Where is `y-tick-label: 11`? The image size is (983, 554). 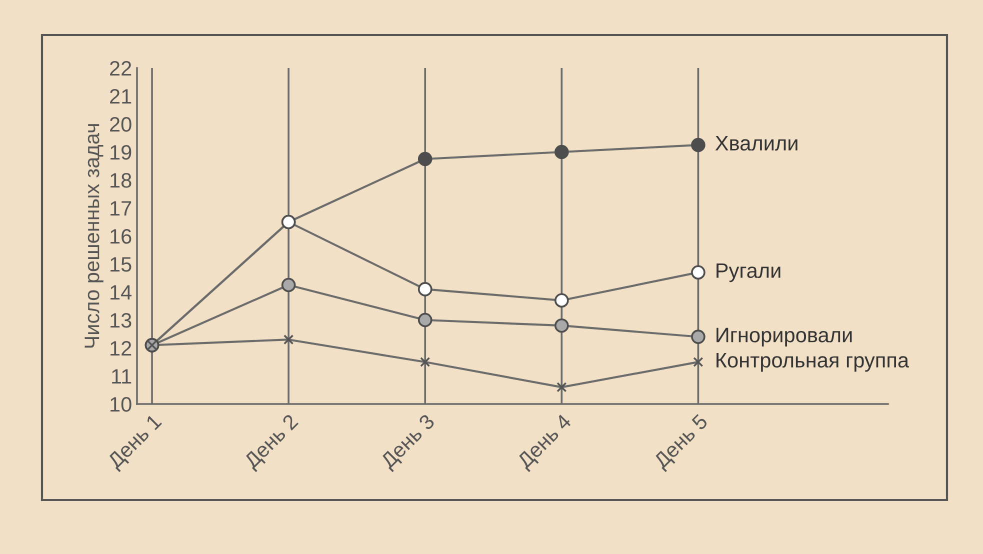
y-tick-label: 11 is located at coordinates (122, 376).